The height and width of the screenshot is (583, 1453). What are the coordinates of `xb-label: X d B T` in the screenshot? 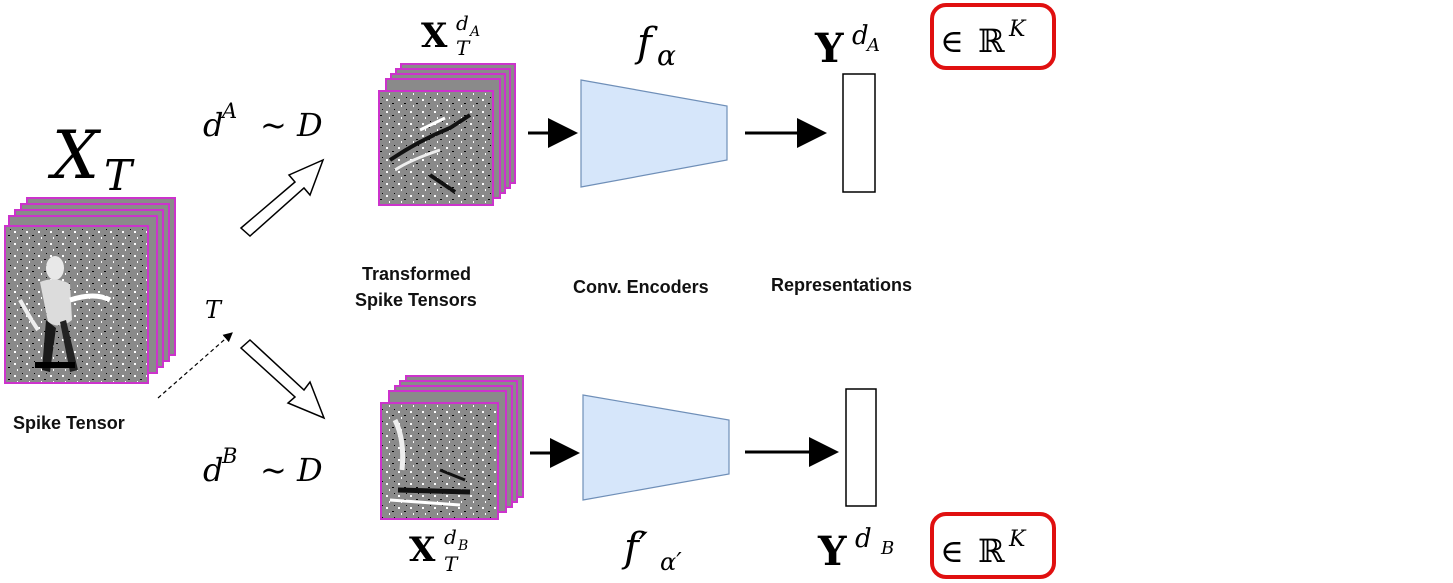 It's located at (438, 550).